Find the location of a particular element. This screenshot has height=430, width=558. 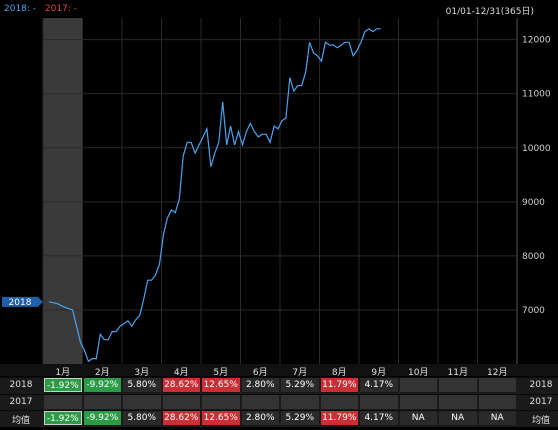

row-label-r2017: 2017 is located at coordinates (21, 402).